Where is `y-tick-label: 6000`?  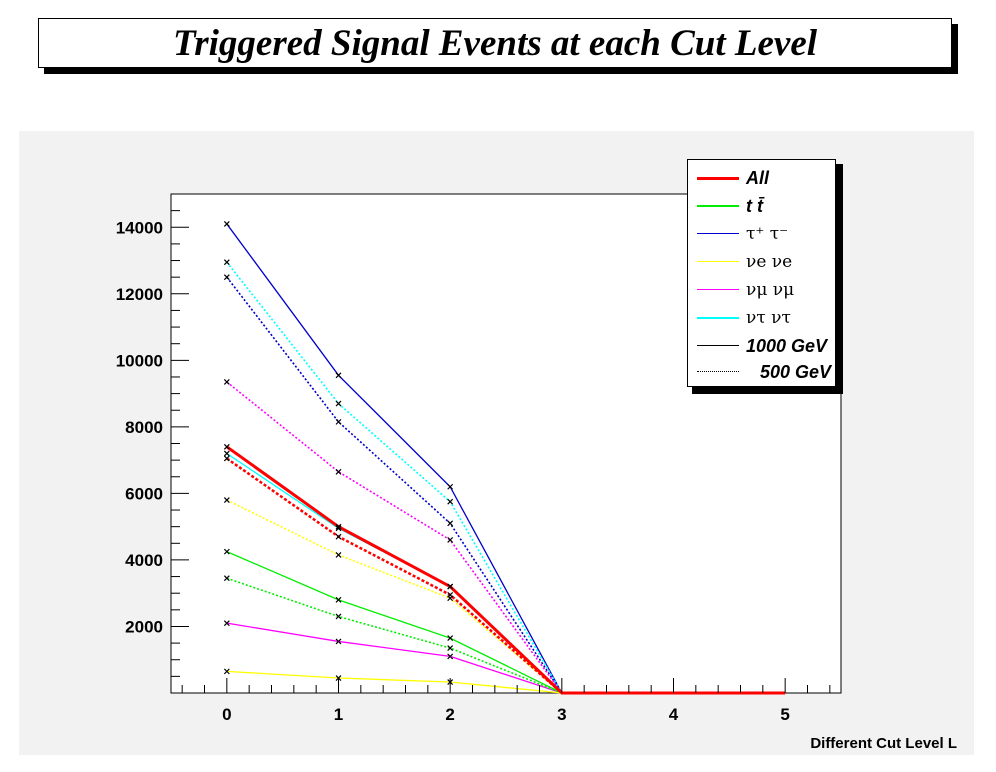
y-tick-label: 6000 is located at coordinates (144, 493).